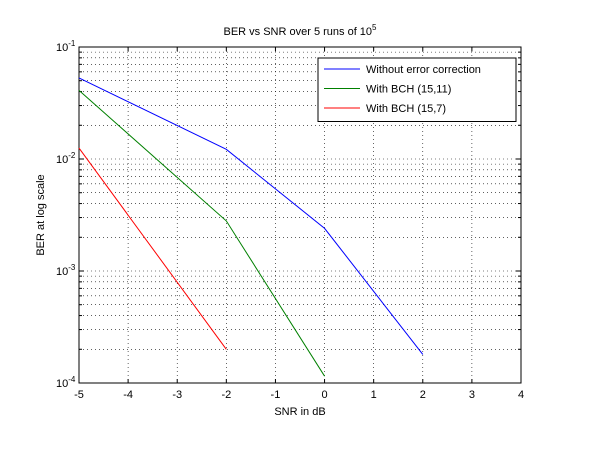 The image size is (604, 473). Describe the element at coordinates (521, 395) in the screenshot. I see `x-tick-label: 4` at that location.